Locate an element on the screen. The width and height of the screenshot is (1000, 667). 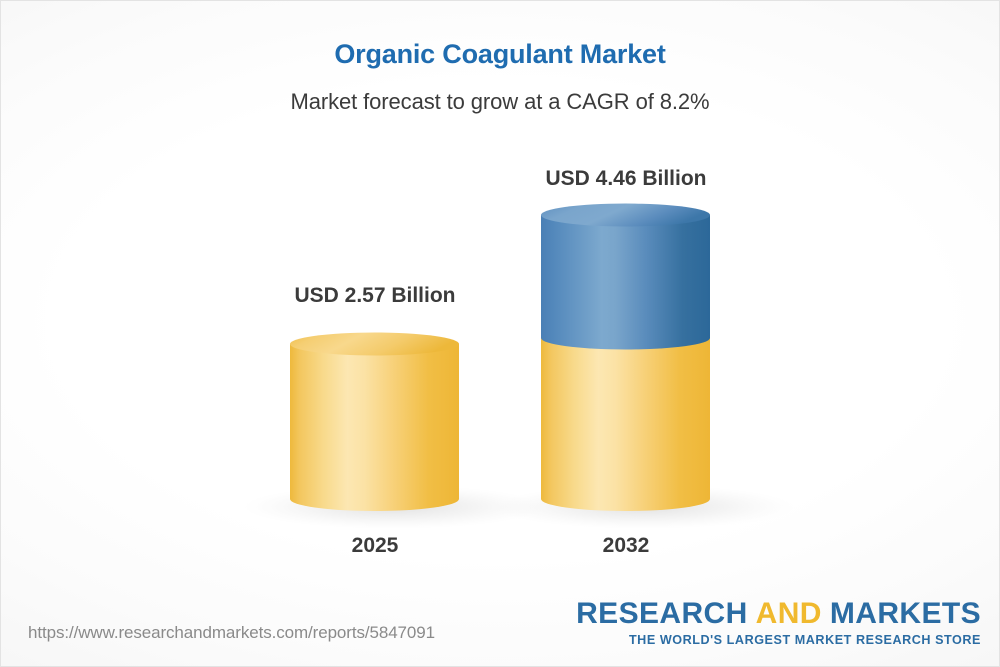
bar-2025-top-cap is located at coordinates (374, 344).